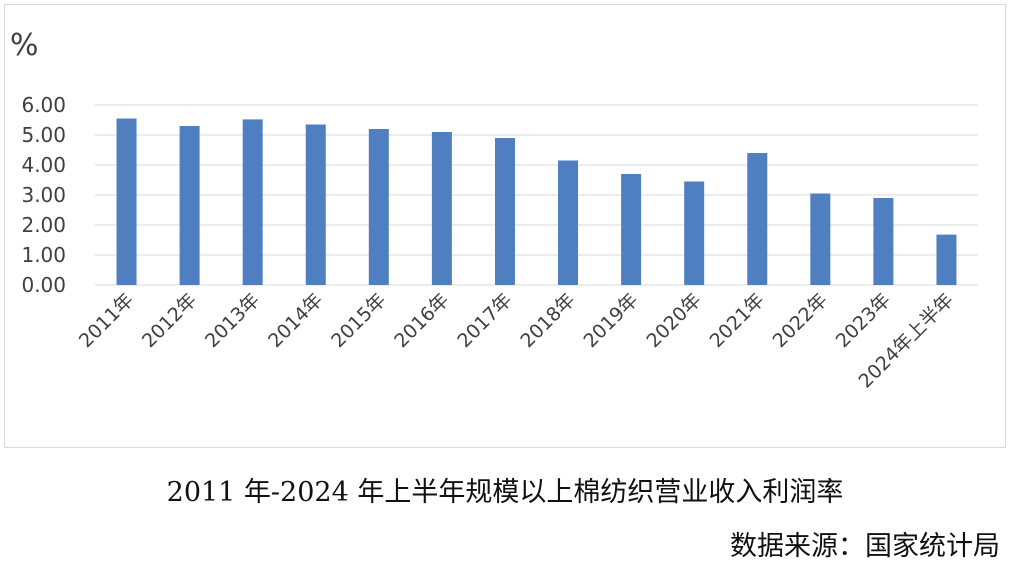  Describe the element at coordinates (800, 320) in the screenshot. I see `x-tick-label: 2022年` at that location.